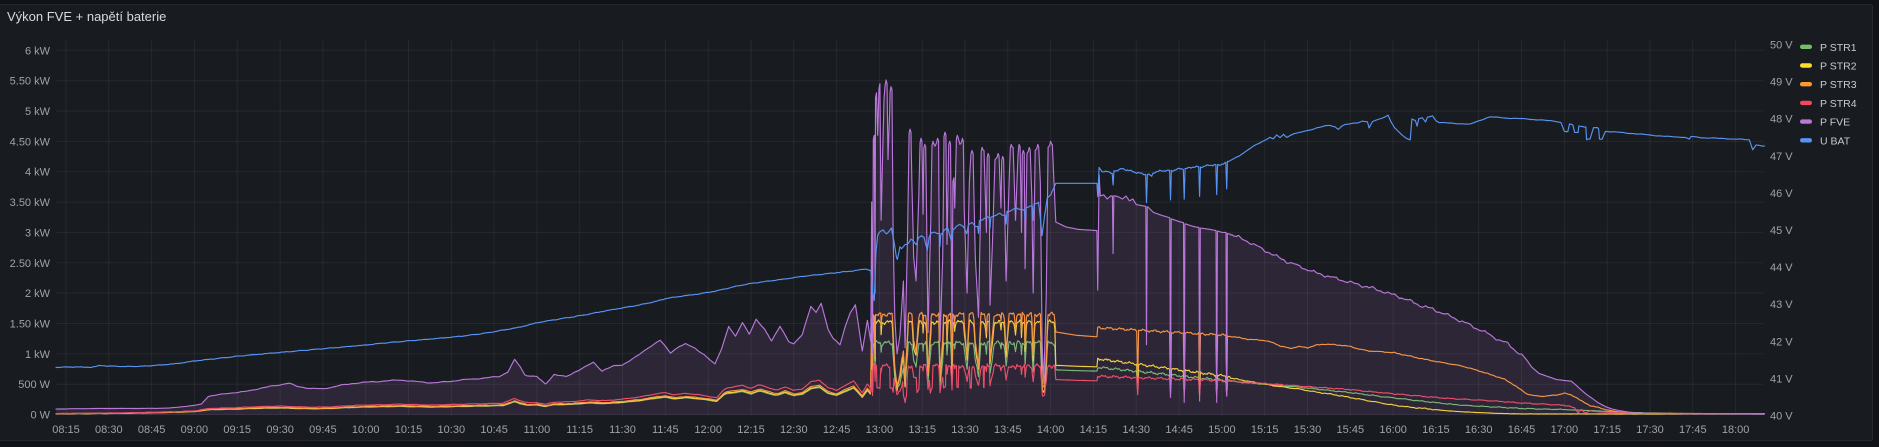  What do you see at coordinates (38, 51) in the screenshot?
I see `svg-text: 6 kW` at bounding box center [38, 51].